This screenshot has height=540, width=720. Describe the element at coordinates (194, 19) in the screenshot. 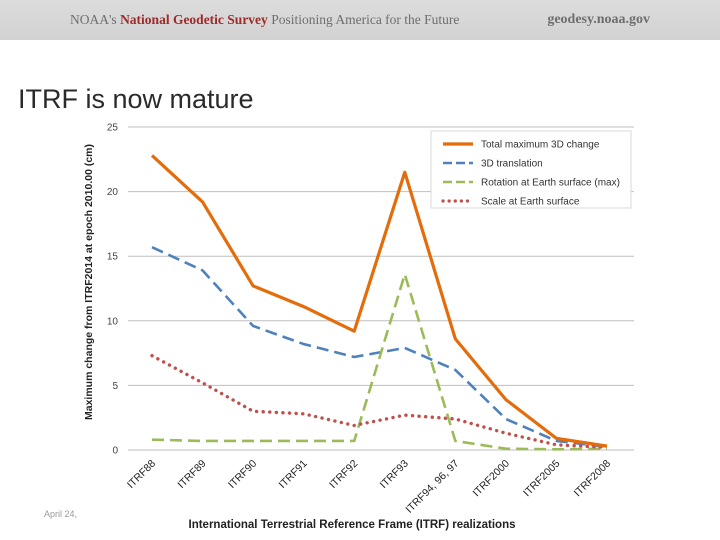

I see `agency-name: National Geodetic Survey` at that location.